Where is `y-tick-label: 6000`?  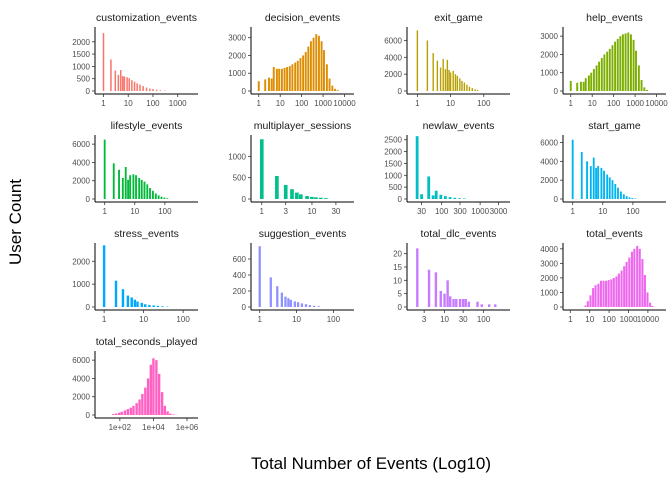
y-tick-label: 6000 is located at coordinates (393, 40).